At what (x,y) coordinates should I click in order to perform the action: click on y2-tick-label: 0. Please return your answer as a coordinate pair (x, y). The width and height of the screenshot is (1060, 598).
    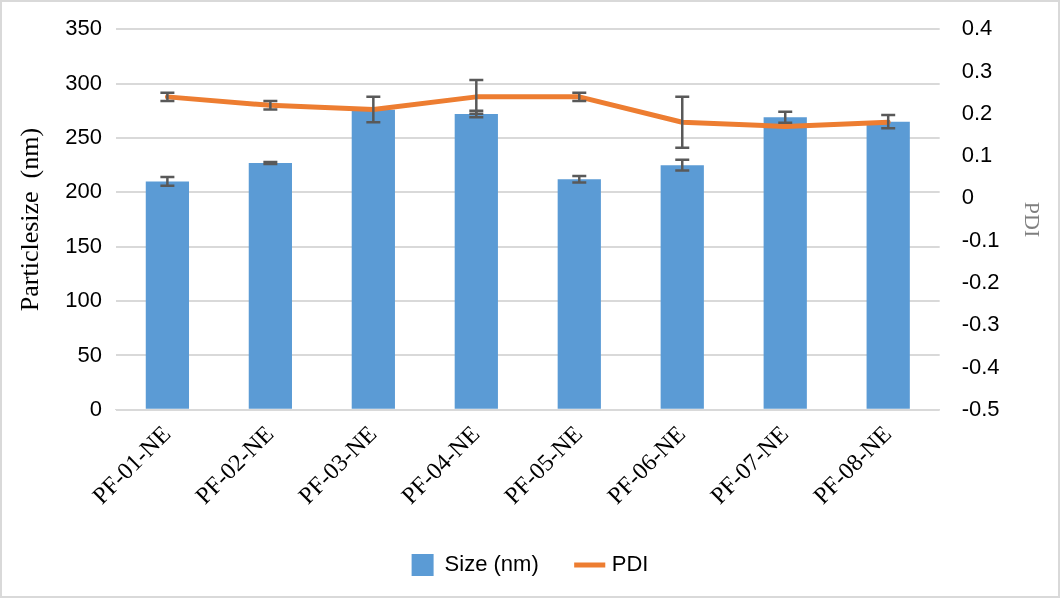
    Looking at the image, I should click on (967, 197).